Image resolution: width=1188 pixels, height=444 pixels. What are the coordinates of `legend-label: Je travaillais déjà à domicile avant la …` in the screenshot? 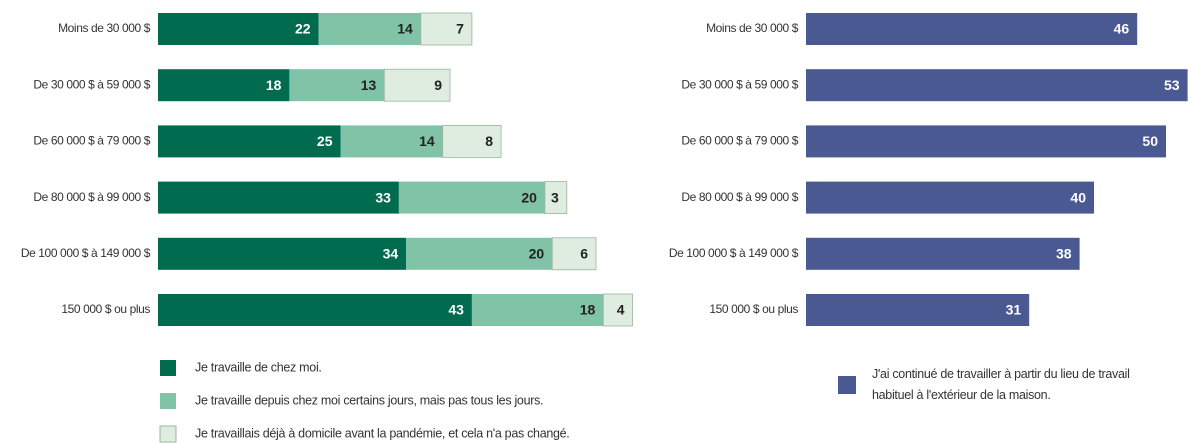 It's located at (382, 433).